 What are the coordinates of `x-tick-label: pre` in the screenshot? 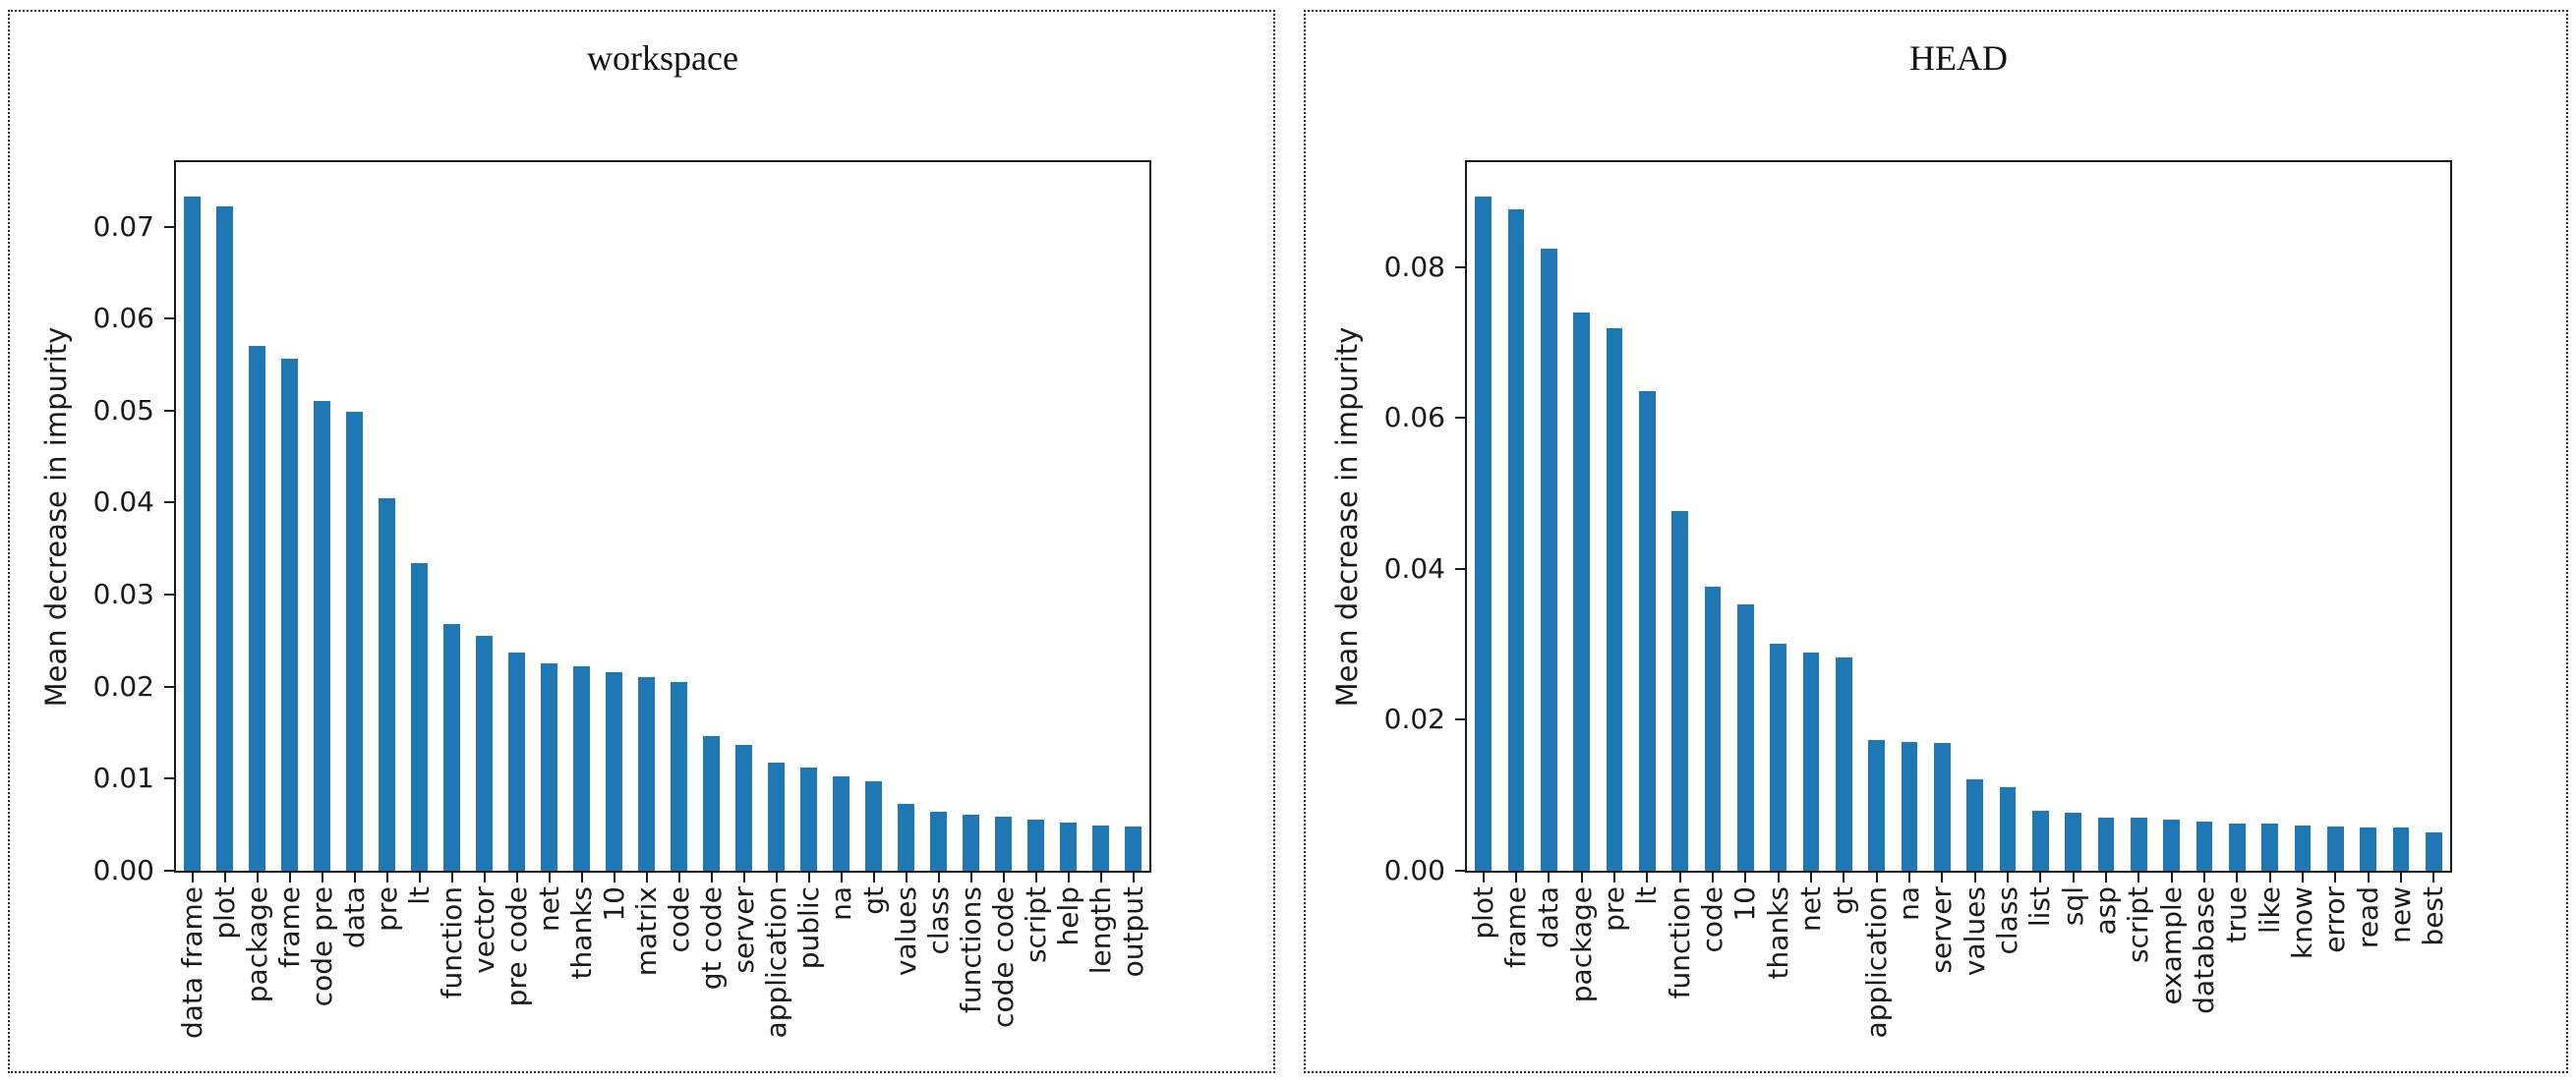 It's located at (1614, 909).